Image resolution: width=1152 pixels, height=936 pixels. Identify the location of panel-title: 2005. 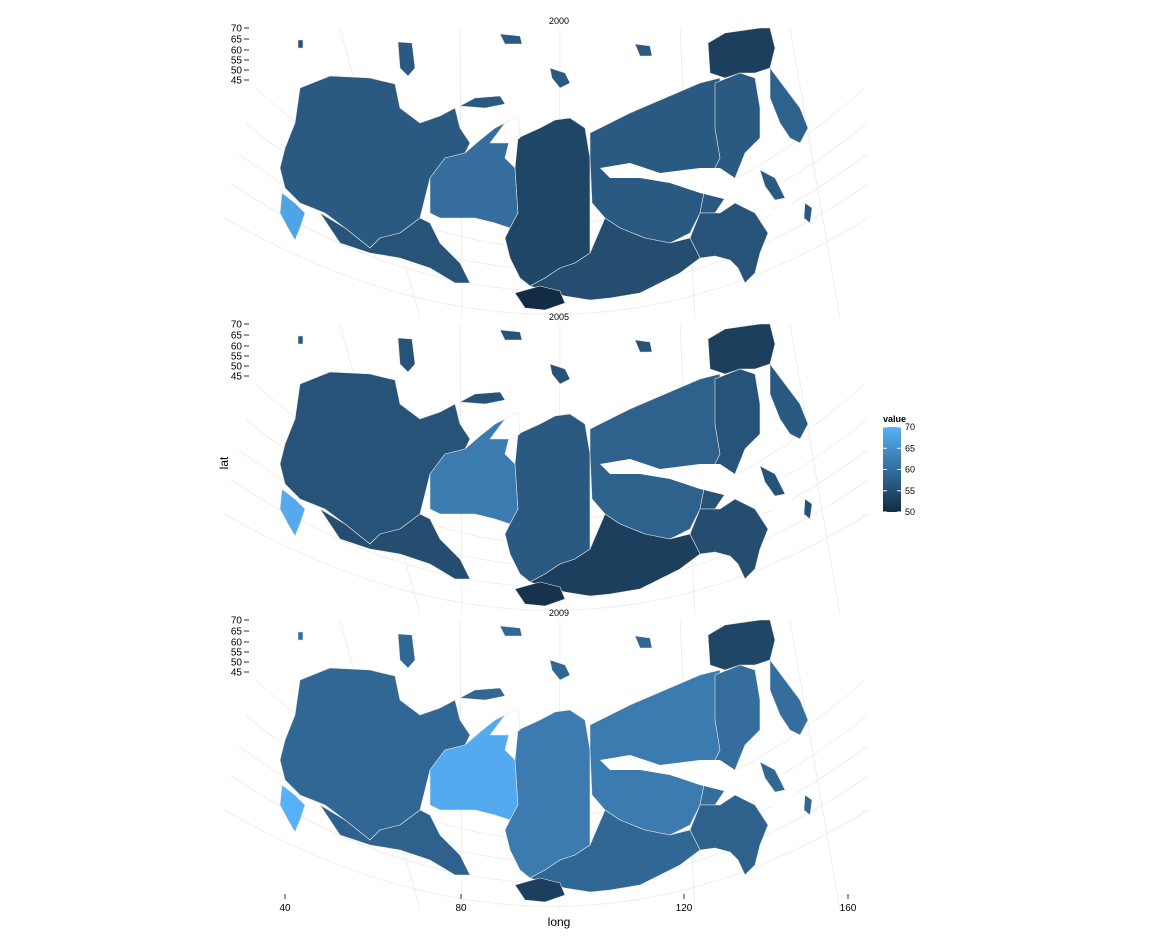
(559, 317).